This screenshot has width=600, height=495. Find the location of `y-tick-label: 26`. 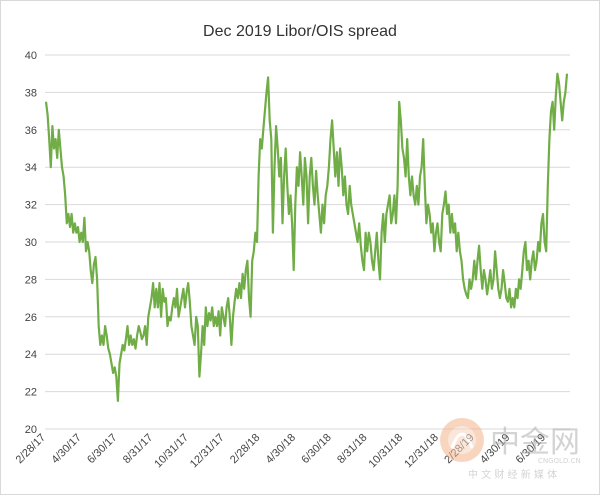

y-tick-label: 26 is located at coordinates (31, 318).